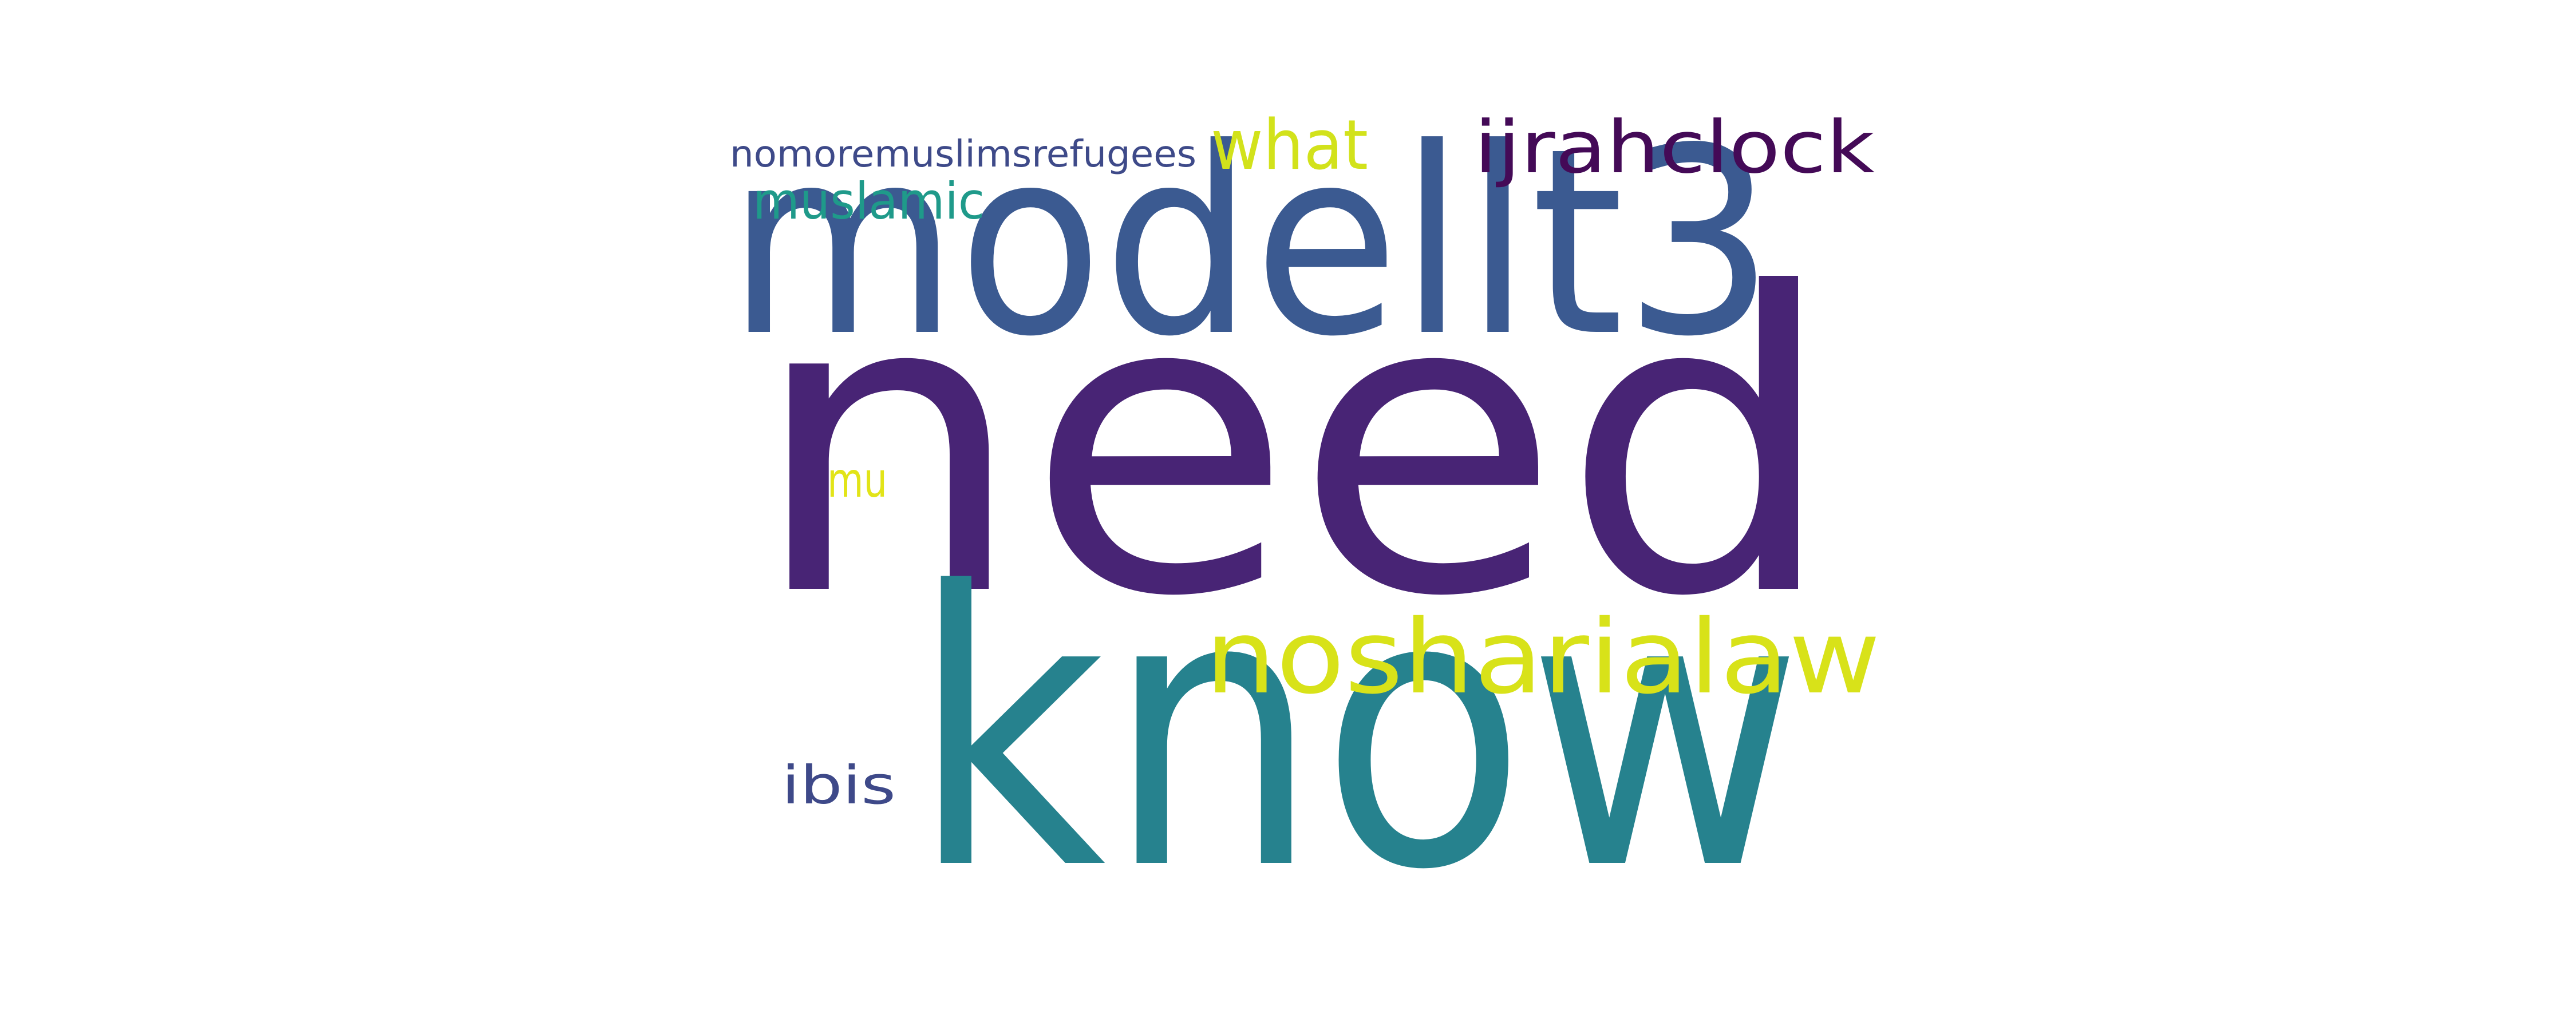  I want to click on word-ibis: ibis, so click(838, 785).